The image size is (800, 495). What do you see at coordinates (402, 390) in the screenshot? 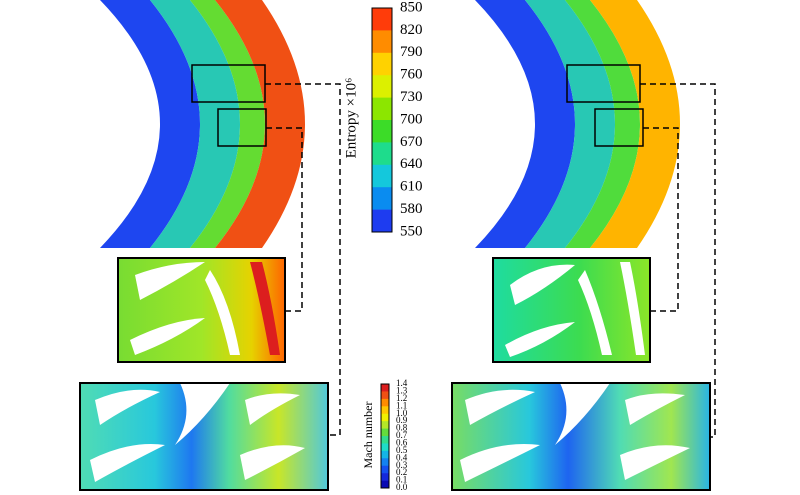
I see `colorbar-tick-label: 1.3` at bounding box center [402, 390].